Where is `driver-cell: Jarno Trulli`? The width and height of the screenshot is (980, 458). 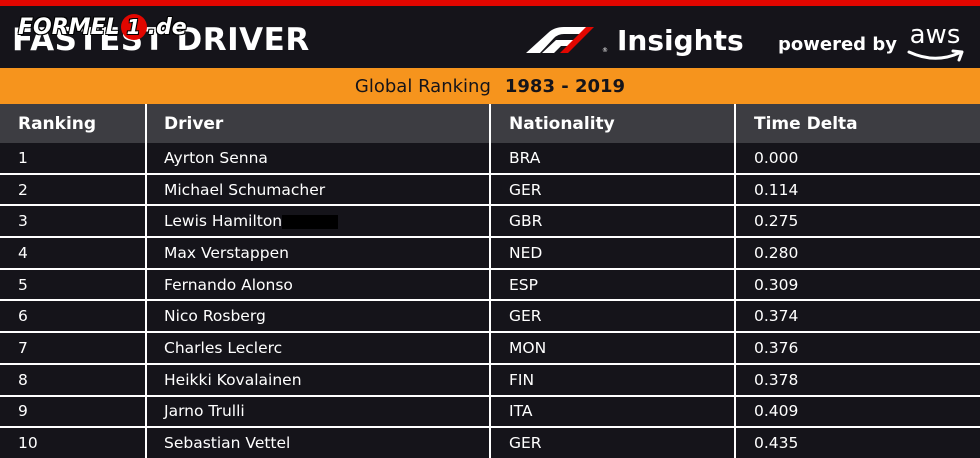
driver-cell: Jarno Trulli is located at coordinates (318, 412).